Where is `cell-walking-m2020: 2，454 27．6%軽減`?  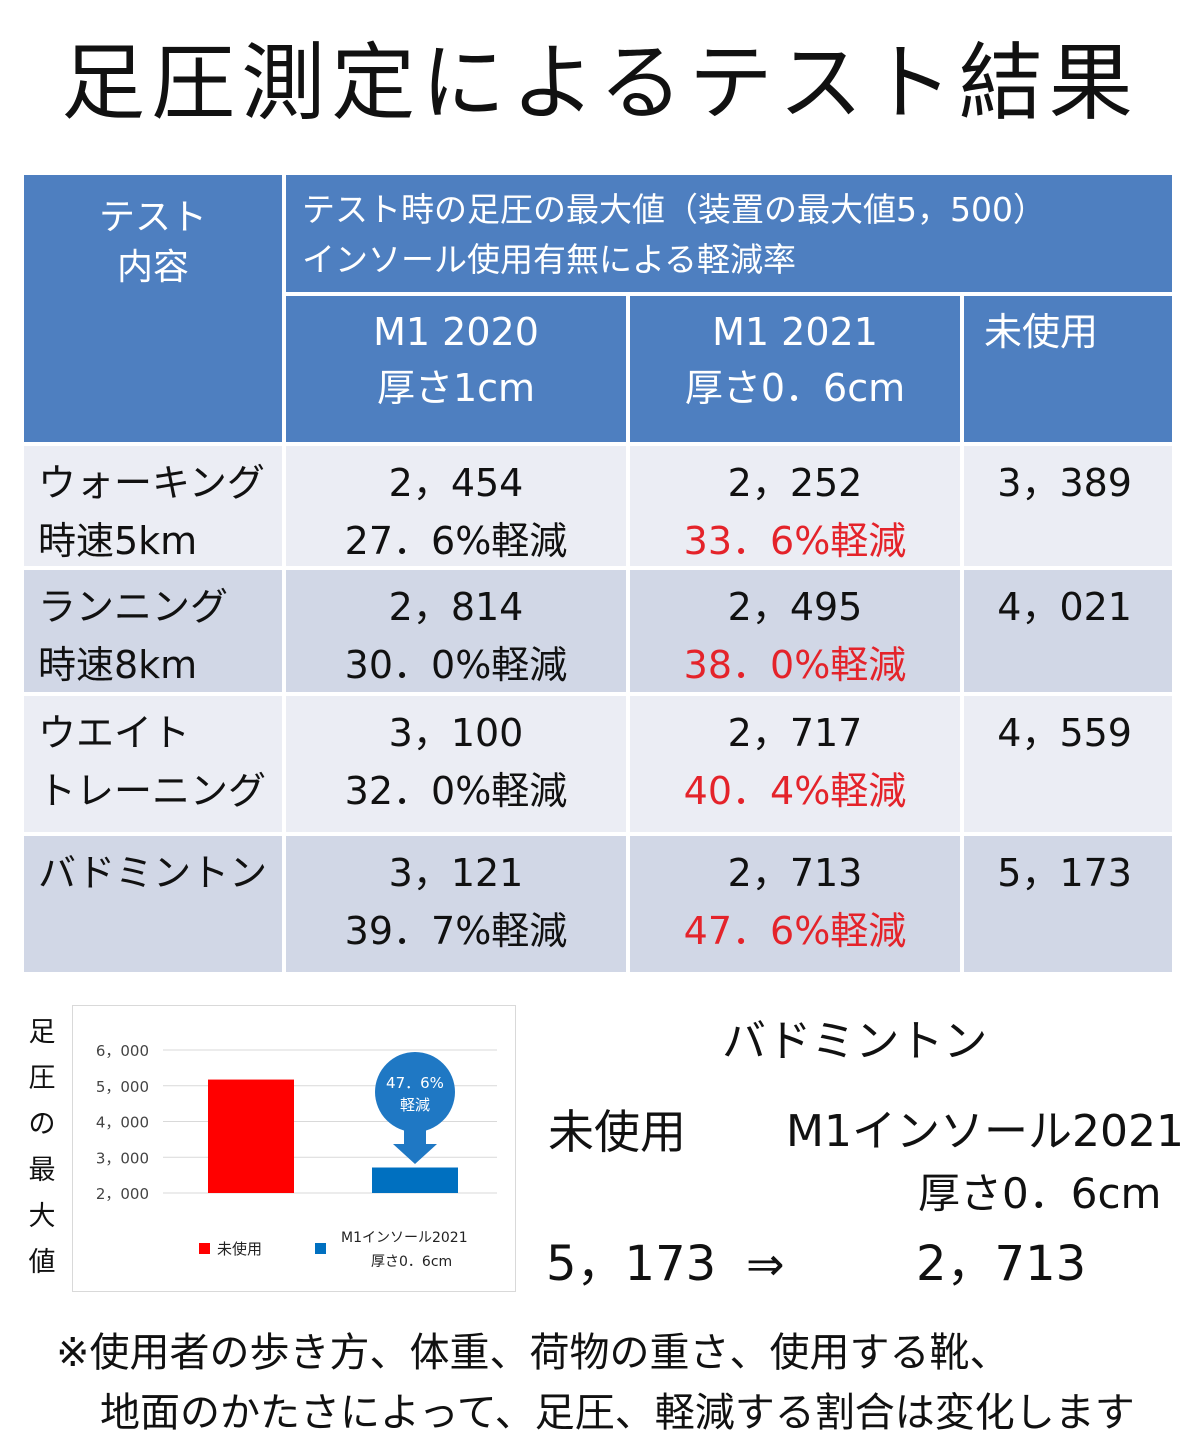
cell-walking-m2020: 2，454 27．6%軽減 is located at coordinates (456, 506).